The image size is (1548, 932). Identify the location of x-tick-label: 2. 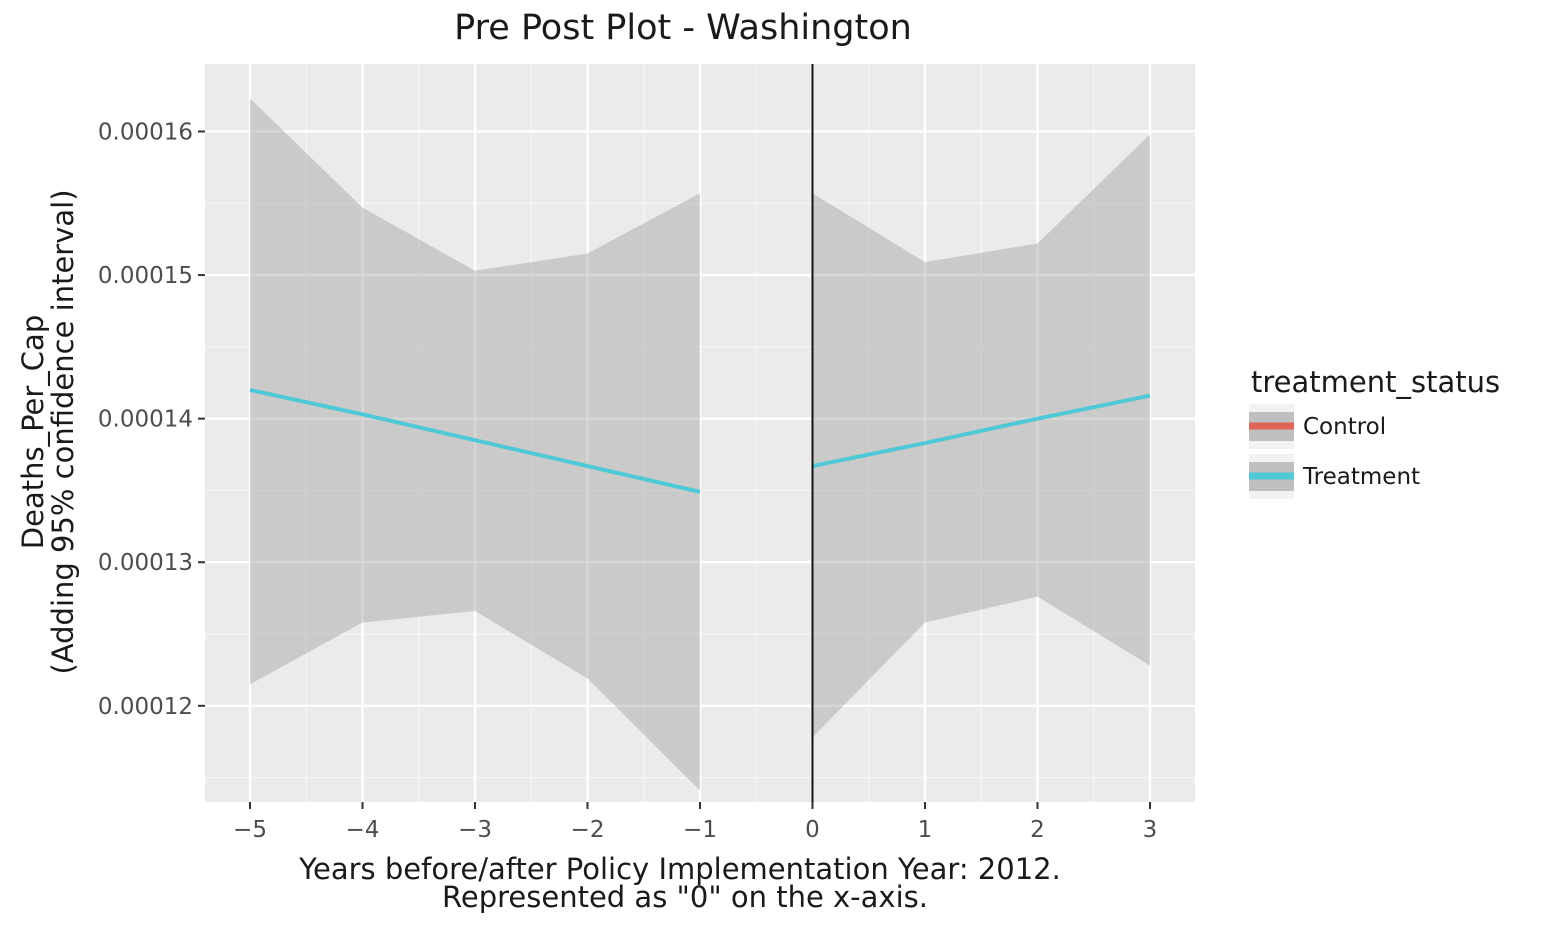
(1037, 830).